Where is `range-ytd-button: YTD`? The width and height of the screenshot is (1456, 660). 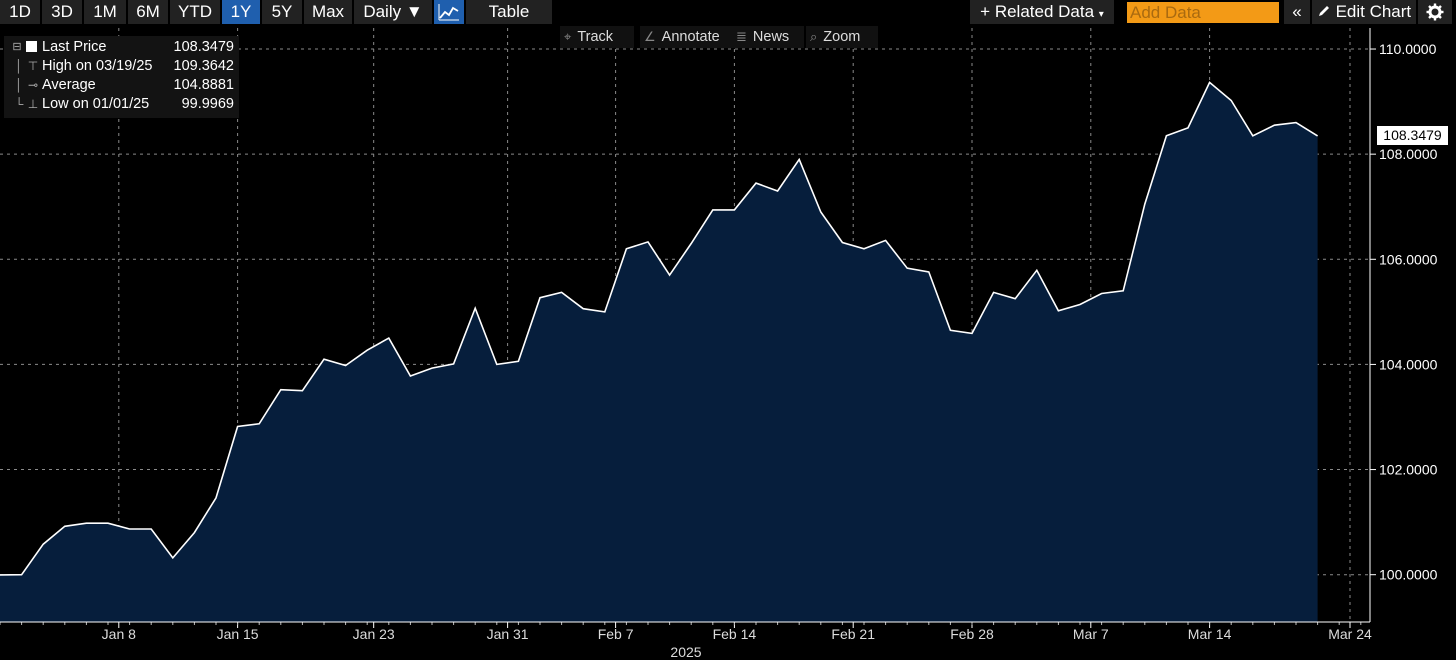 range-ytd-button: YTD is located at coordinates (195, 12).